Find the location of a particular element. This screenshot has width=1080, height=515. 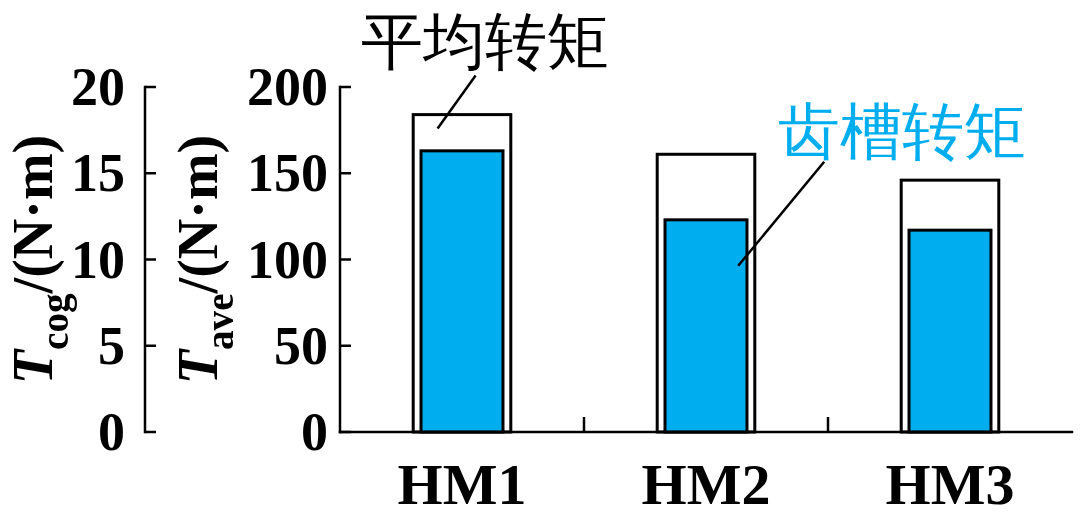

series-label: 平均转矩 is located at coordinates (484, 41).